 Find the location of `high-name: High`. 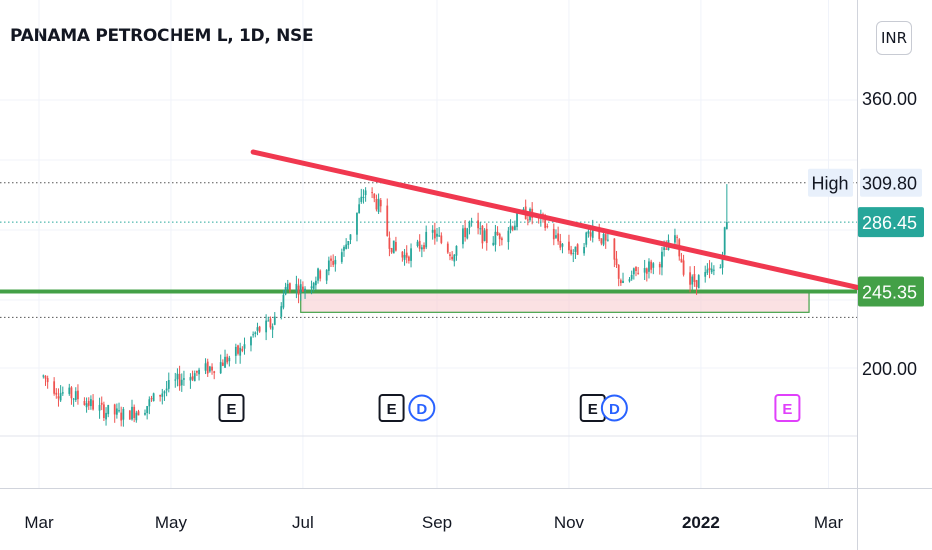

high-name: High is located at coordinates (829, 184).